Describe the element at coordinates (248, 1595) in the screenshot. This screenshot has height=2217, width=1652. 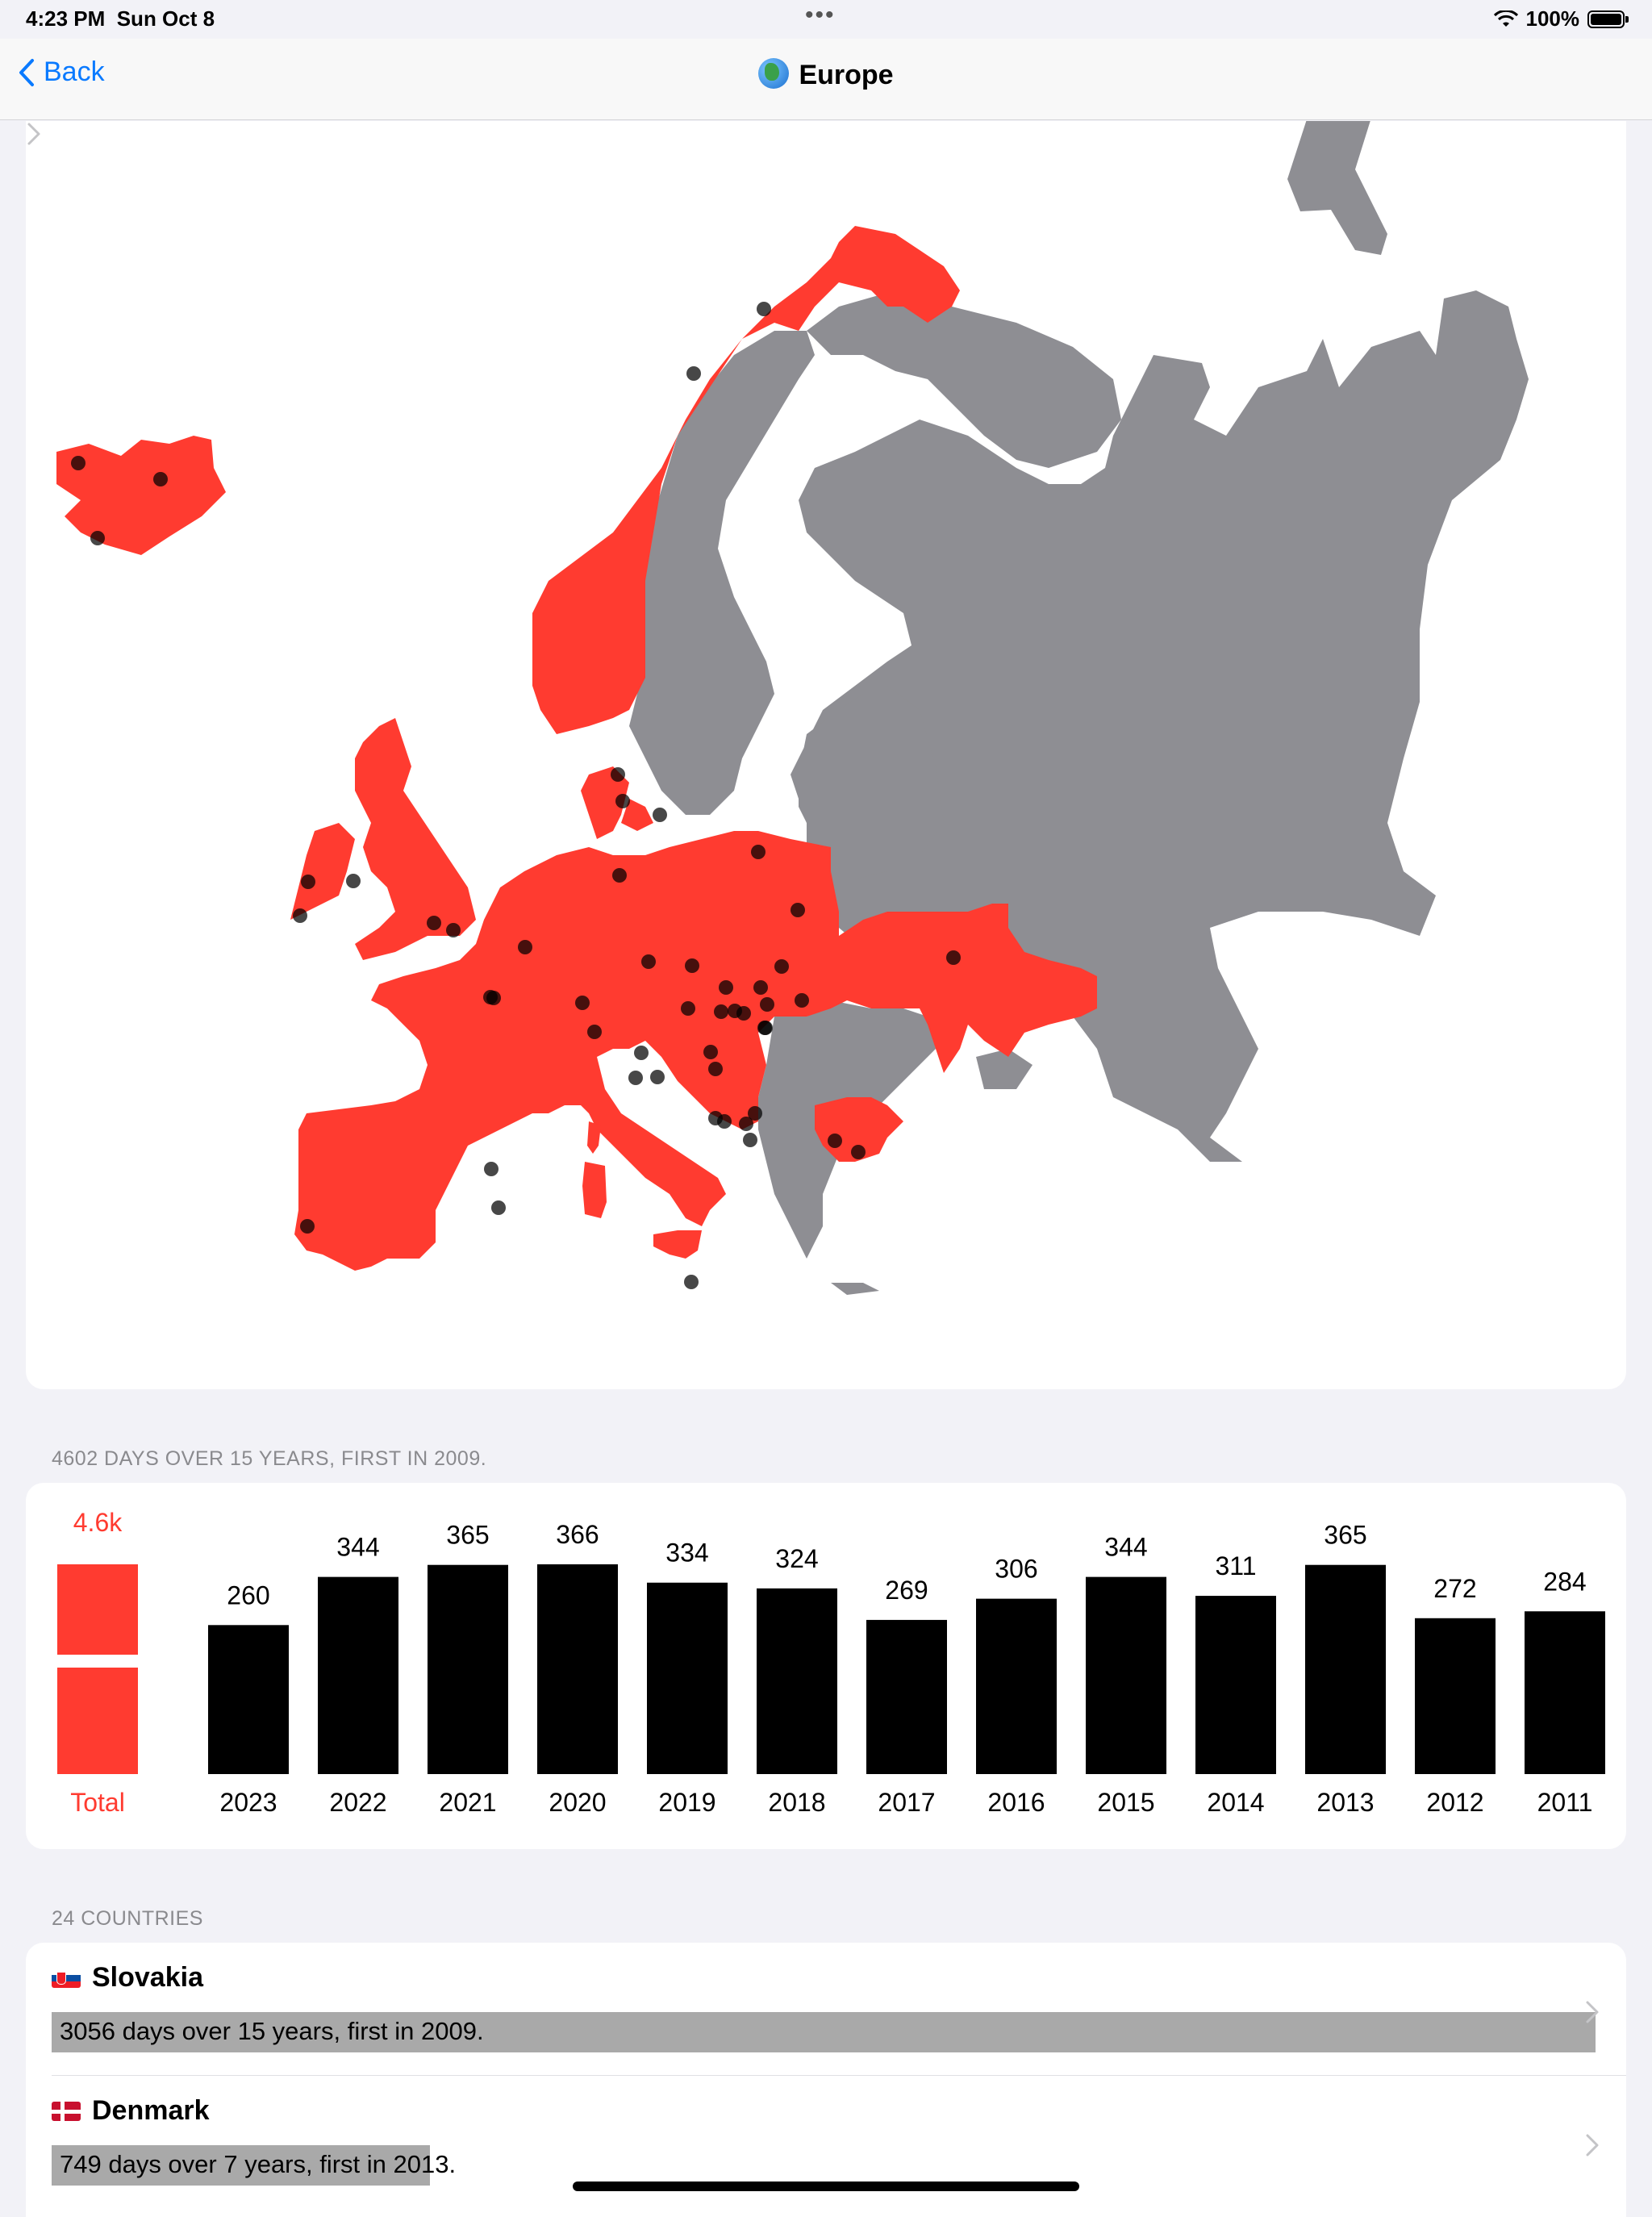
I see `bar-value-label: 260` at that location.